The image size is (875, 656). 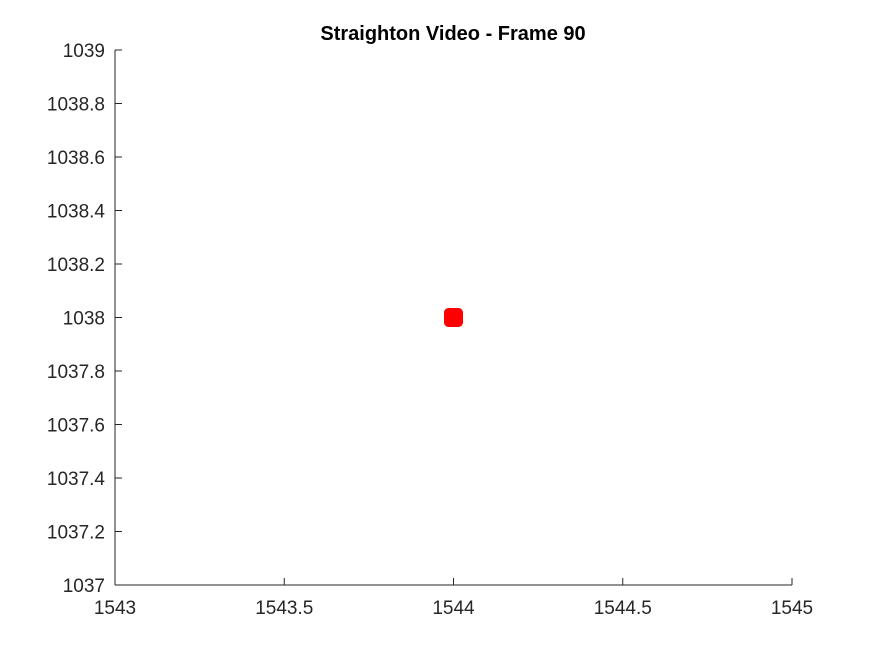 I want to click on data-point, so click(x=453, y=317).